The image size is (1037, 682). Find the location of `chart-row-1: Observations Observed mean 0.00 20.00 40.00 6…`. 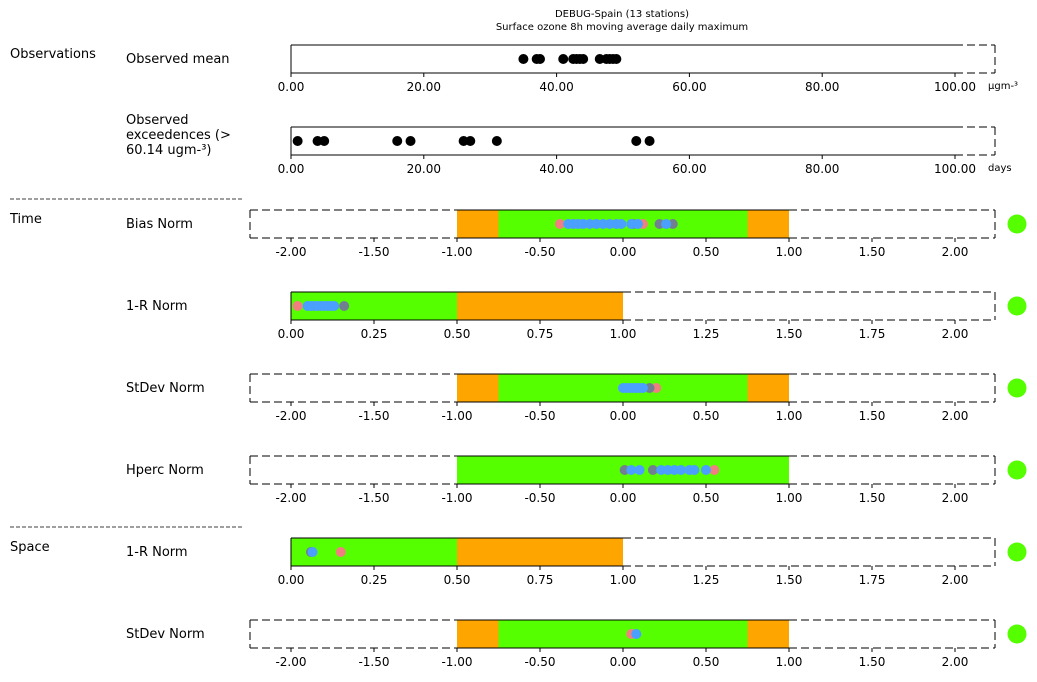

chart-row-1: Observations Observed mean 0.00 20.00 40.00 6… is located at coordinates (514, 69).